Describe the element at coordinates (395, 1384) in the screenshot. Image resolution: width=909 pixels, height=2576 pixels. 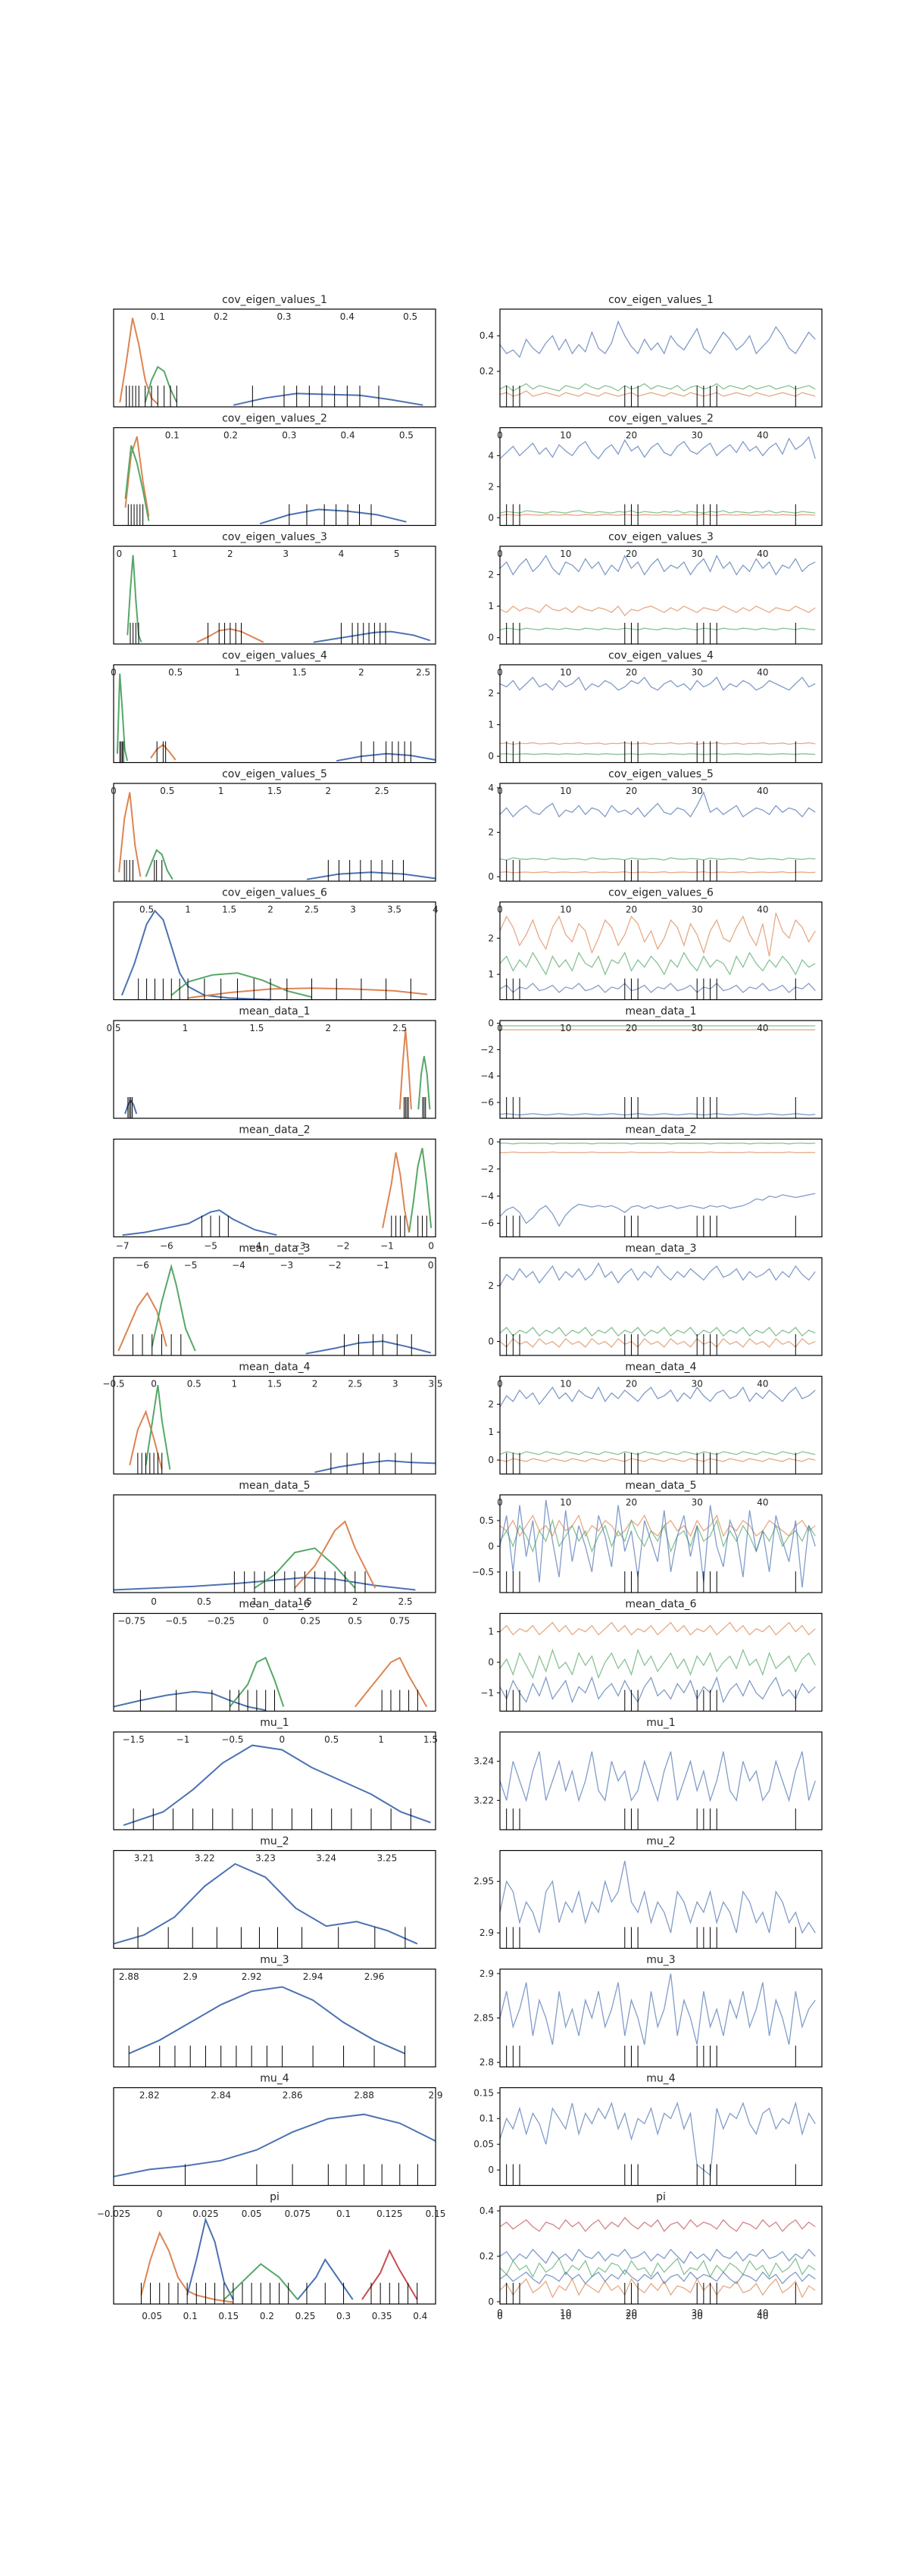
I see `x-tick-label: 3` at that location.